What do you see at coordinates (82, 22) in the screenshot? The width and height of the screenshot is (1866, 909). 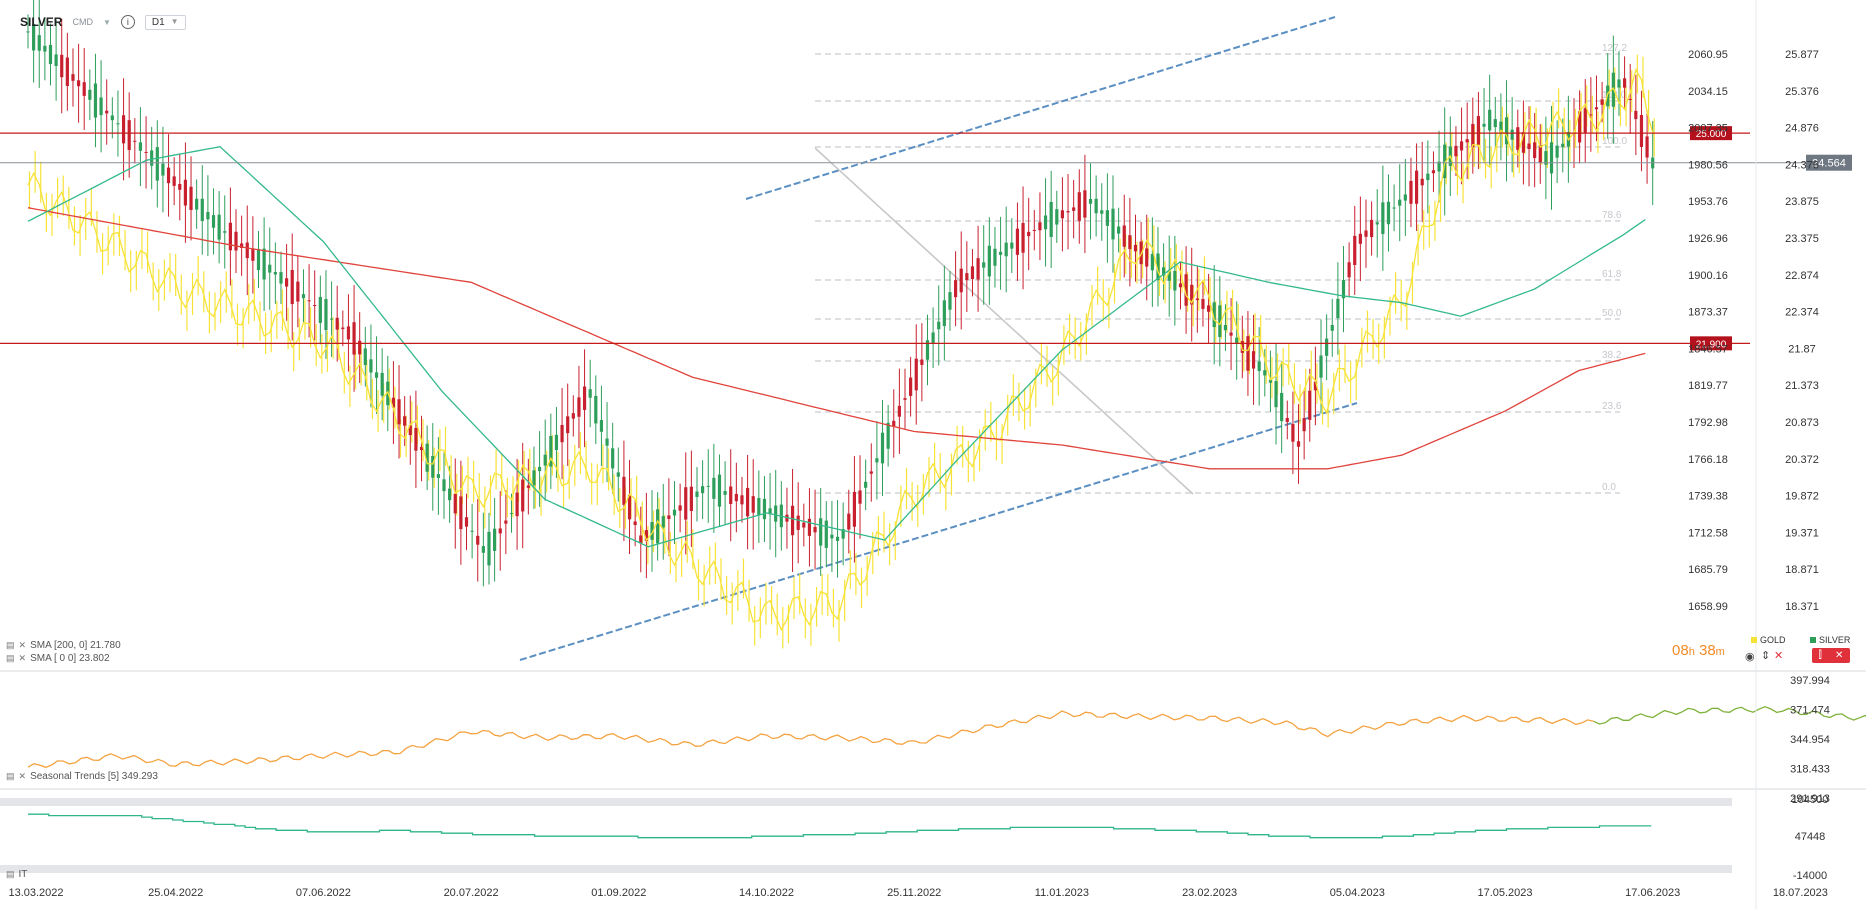 I see `class-label: CMD` at bounding box center [82, 22].